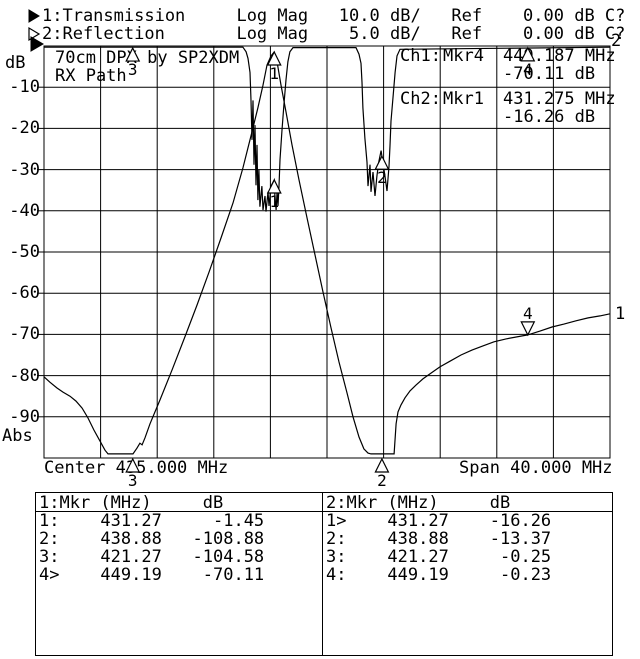  What do you see at coordinates (616, 41) in the screenshot?
I see `trace2-edge-label: 2` at bounding box center [616, 41].